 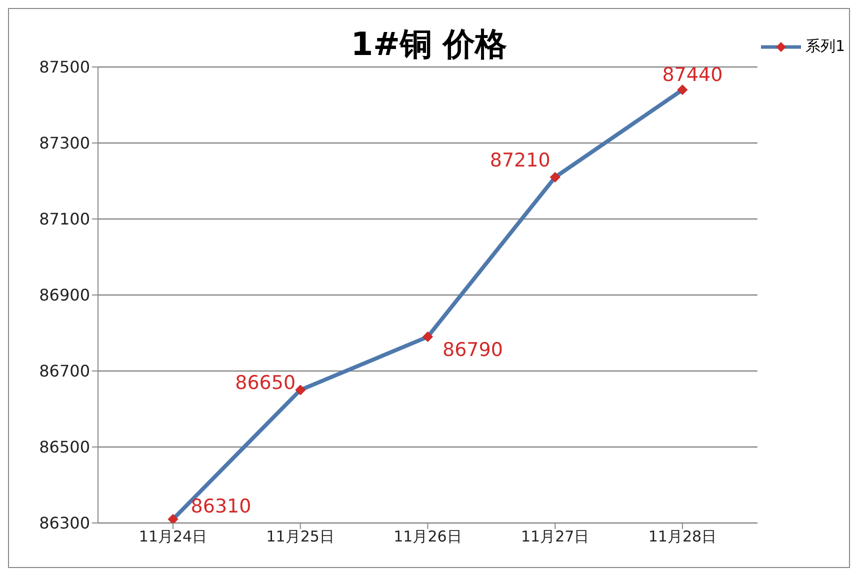 I want to click on x-tick-label: 11月25日, so click(x=300, y=537).